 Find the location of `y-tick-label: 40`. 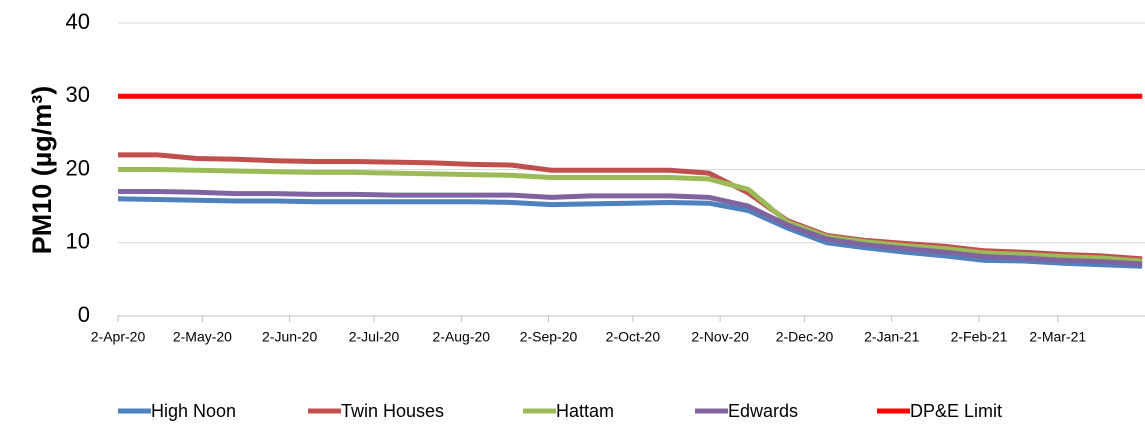

y-tick-label: 40 is located at coordinates (78, 21).